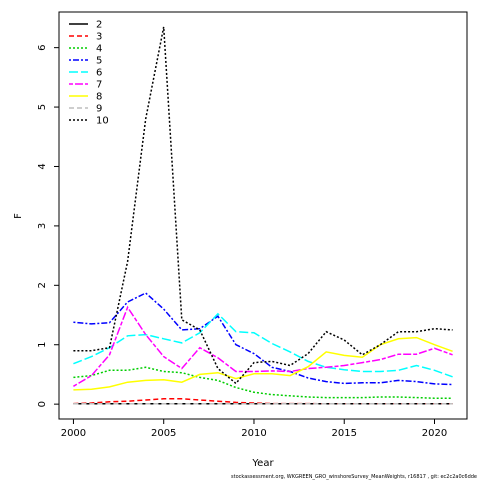  What do you see at coordinates (99, 109) in the screenshot?
I see `legend-label: 9` at bounding box center [99, 109].